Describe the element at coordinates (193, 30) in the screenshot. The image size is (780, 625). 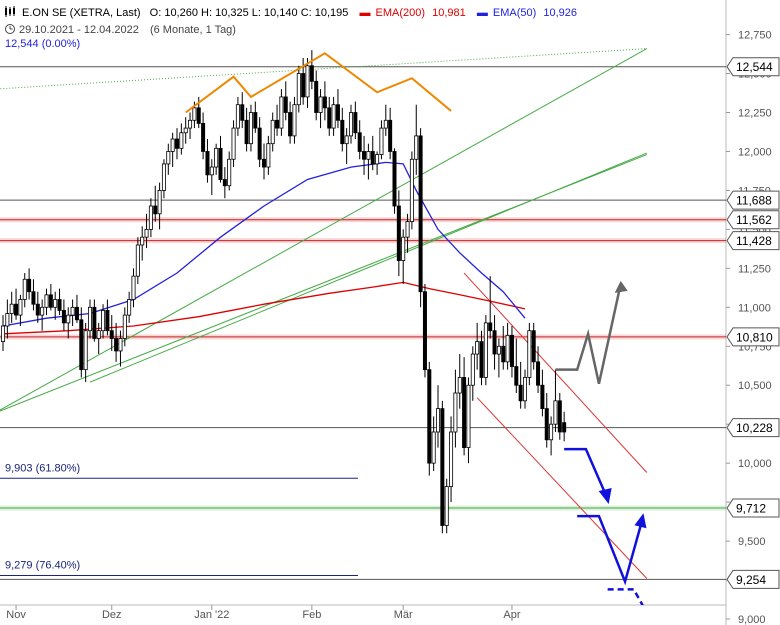
I see `period-label: (6 Monate, 1 Tag)` at that location.